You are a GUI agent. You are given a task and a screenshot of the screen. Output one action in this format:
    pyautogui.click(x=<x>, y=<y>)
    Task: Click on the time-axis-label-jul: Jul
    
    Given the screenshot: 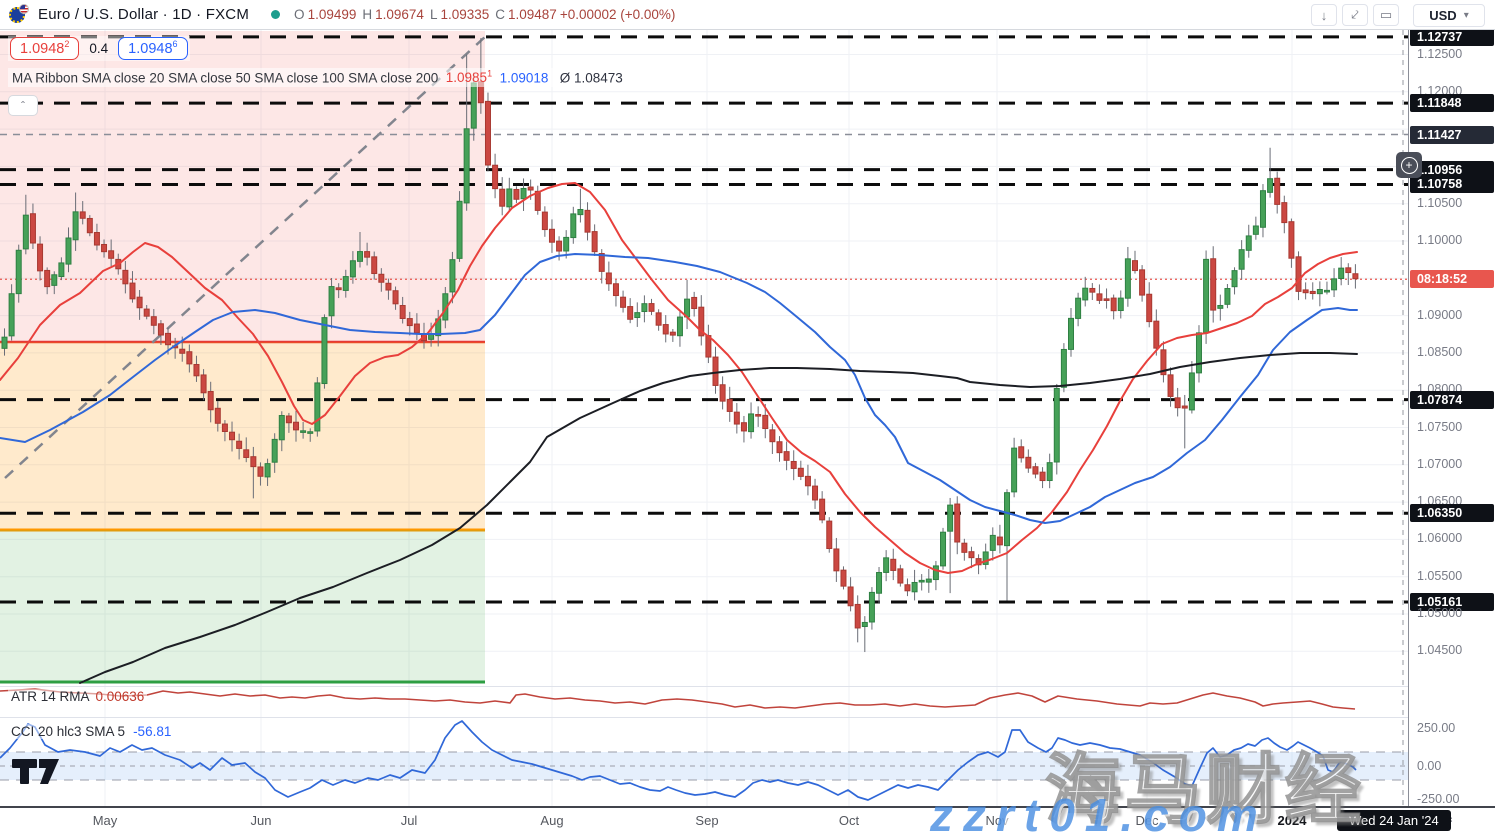 What is the action you would take?
    pyautogui.click(x=409, y=820)
    